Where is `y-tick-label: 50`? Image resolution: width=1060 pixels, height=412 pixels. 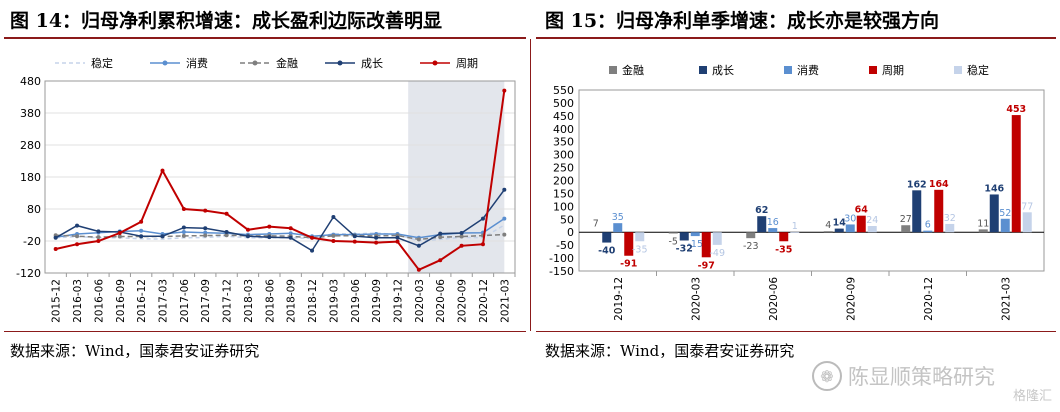
y-tick-label: 50 is located at coordinates (567, 219).